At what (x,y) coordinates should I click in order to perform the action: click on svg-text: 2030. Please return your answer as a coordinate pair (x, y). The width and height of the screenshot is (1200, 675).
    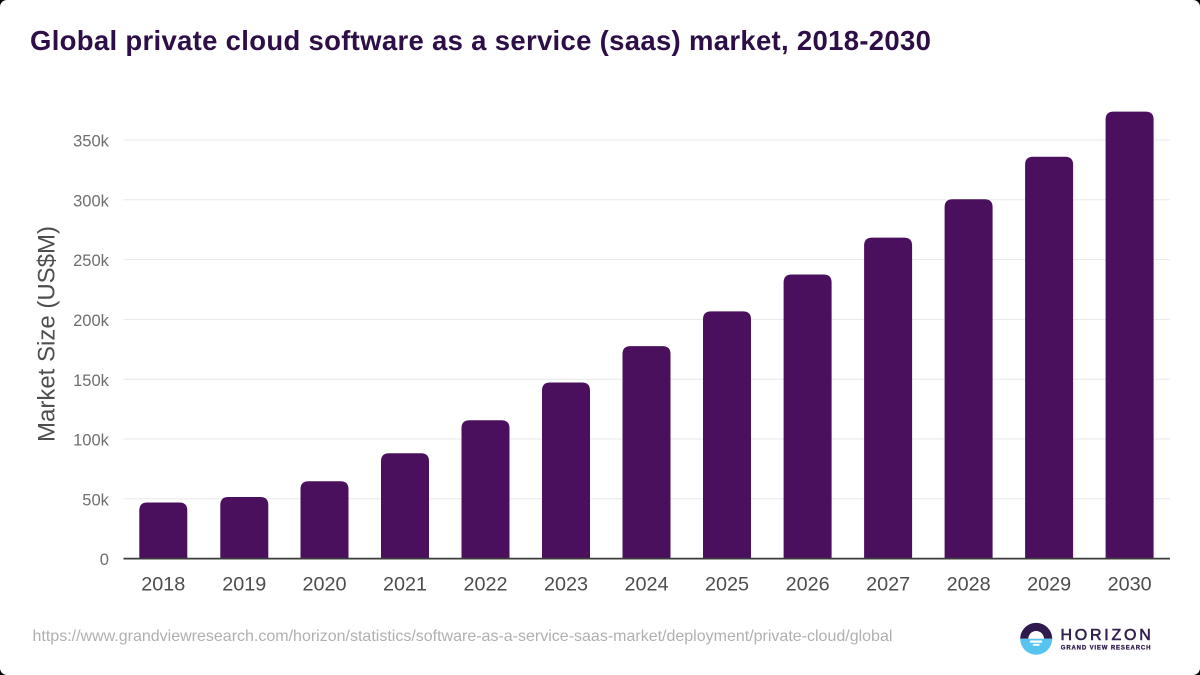
    Looking at the image, I should click on (1130, 585).